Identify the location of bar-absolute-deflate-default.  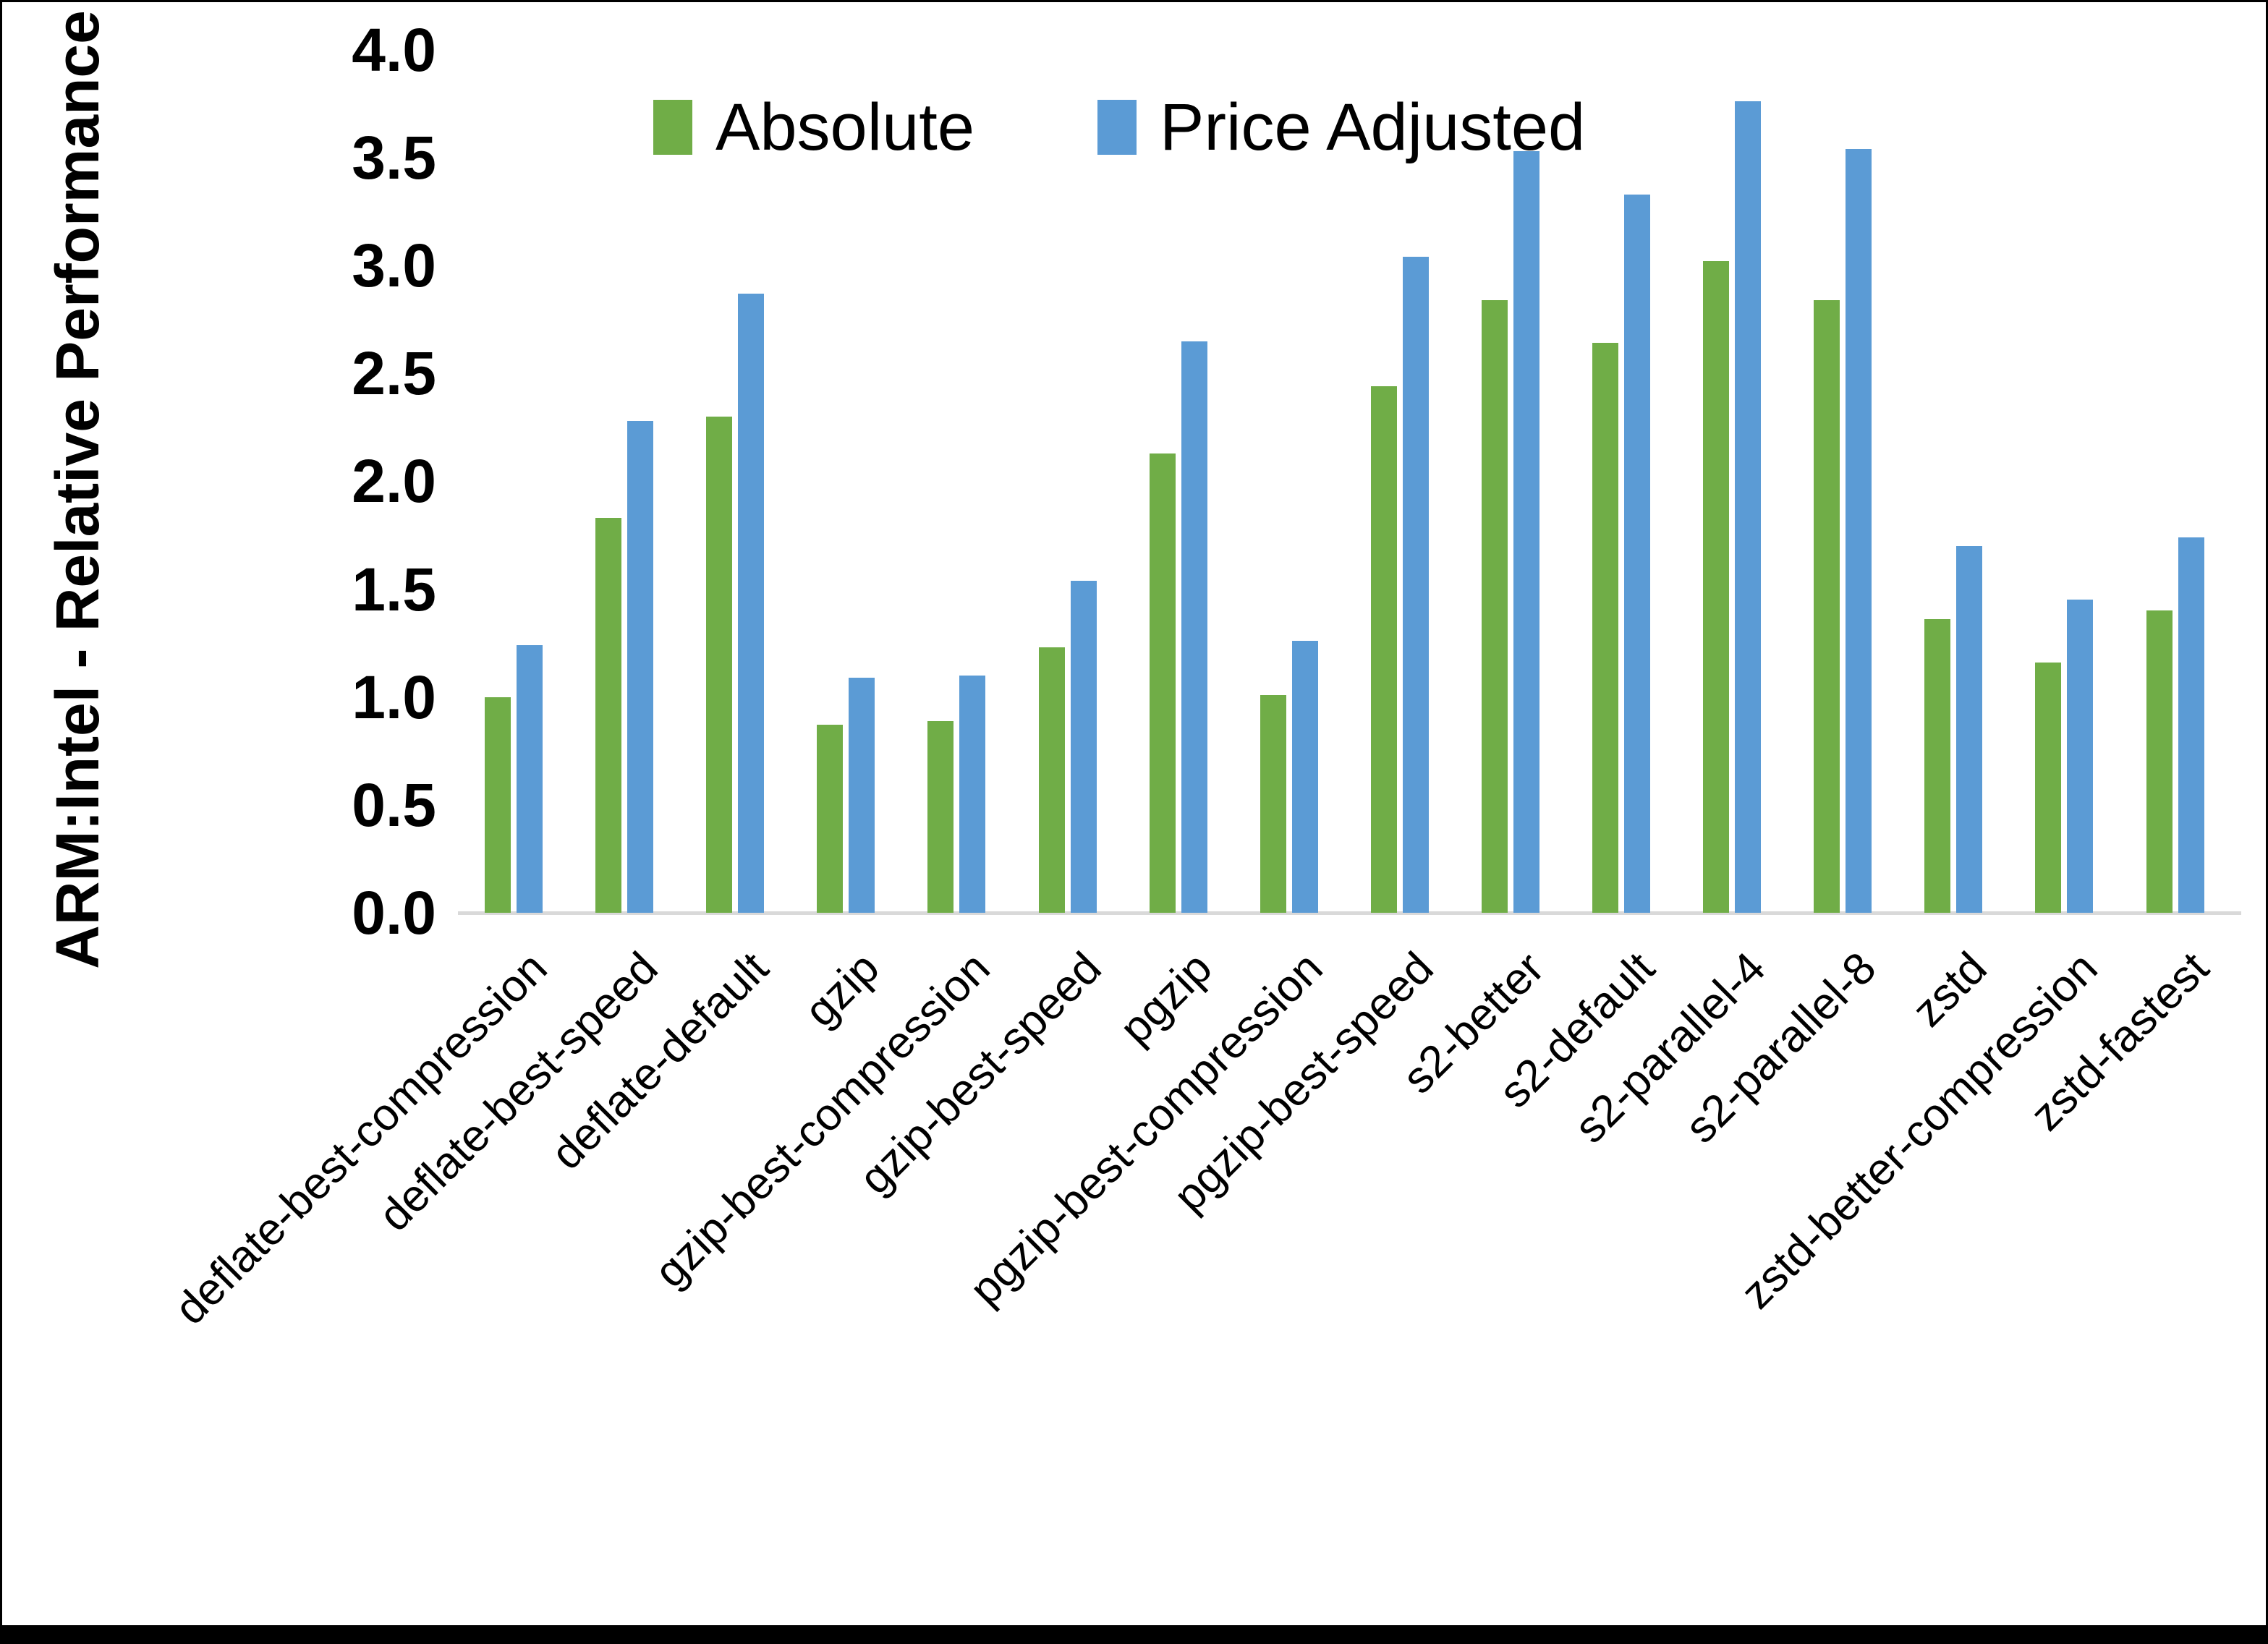
(719, 665).